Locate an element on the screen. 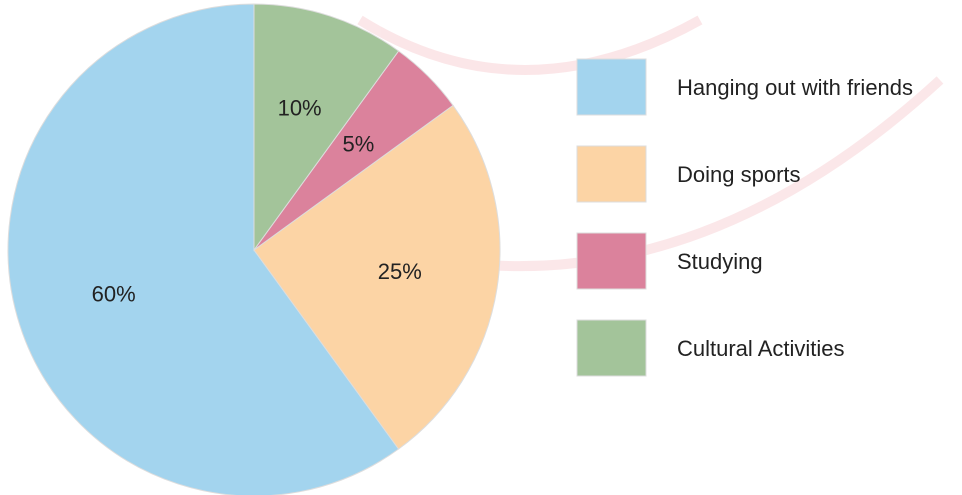 The width and height of the screenshot is (962, 495). watermark-arc is located at coordinates (530, 45).